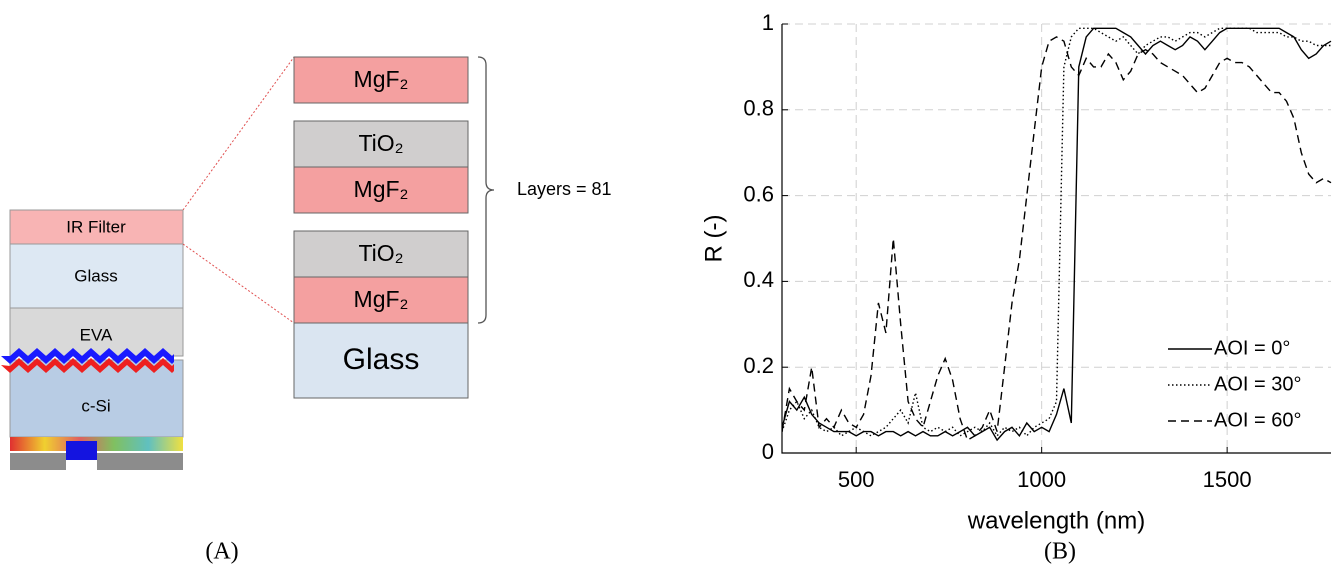 Image resolution: width=1332 pixels, height=579 pixels. I want to click on panel-label: (B), so click(1060, 552).